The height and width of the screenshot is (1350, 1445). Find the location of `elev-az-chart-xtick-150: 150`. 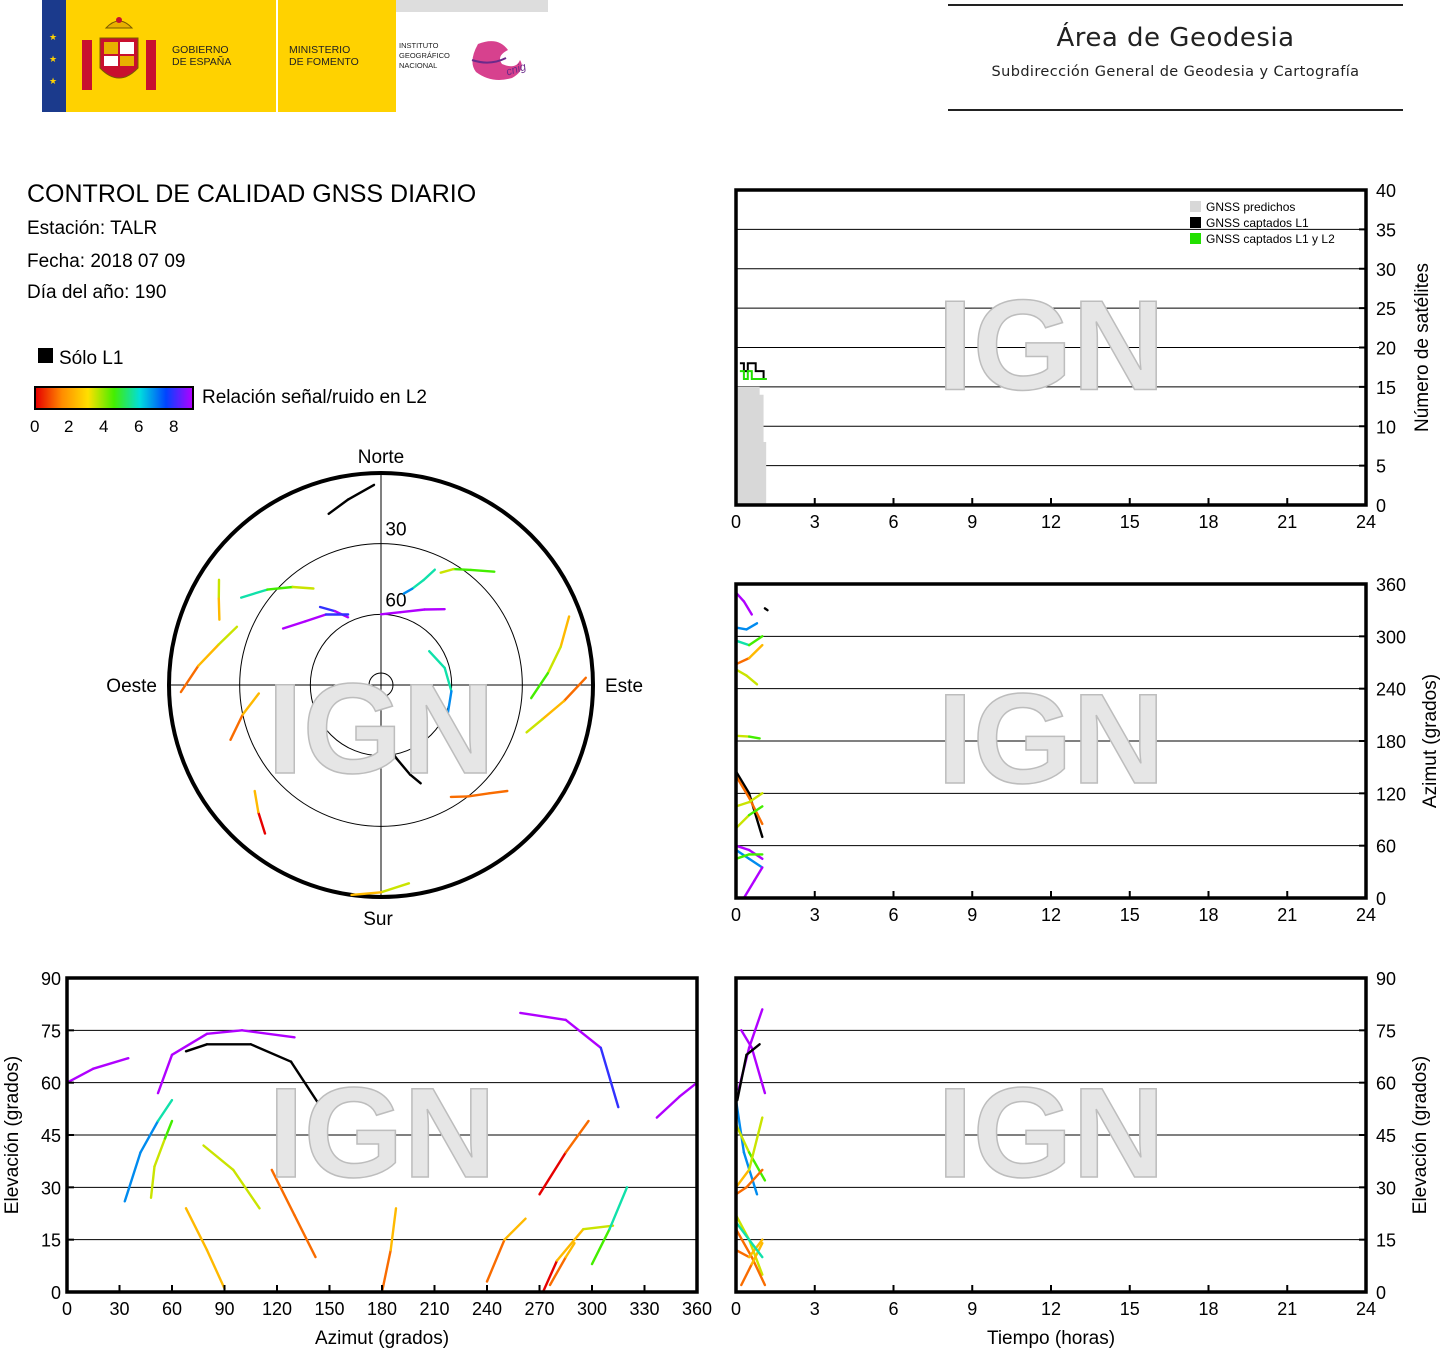

elev-az-chart-xtick-150: 150 is located at coordinates (329, 1309).